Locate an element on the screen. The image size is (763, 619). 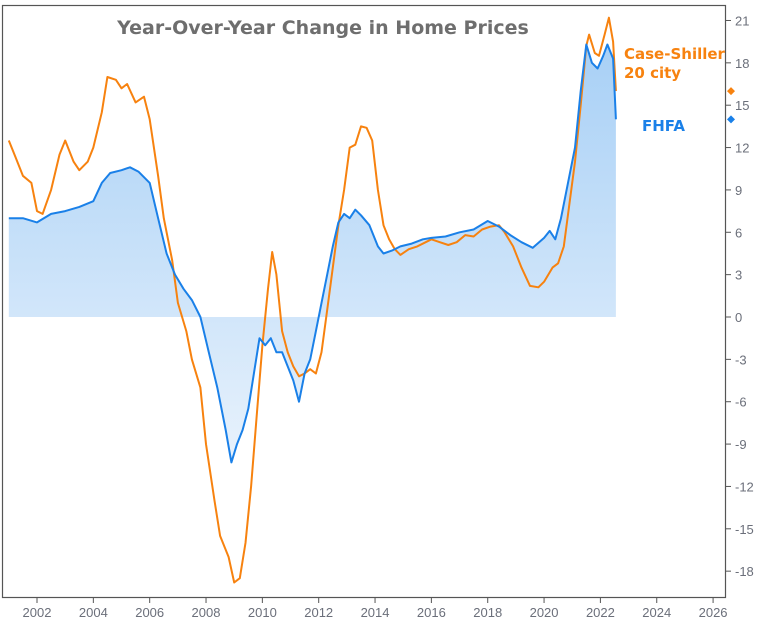
y-tick-label: -18 is located at coordinates (744, 571).